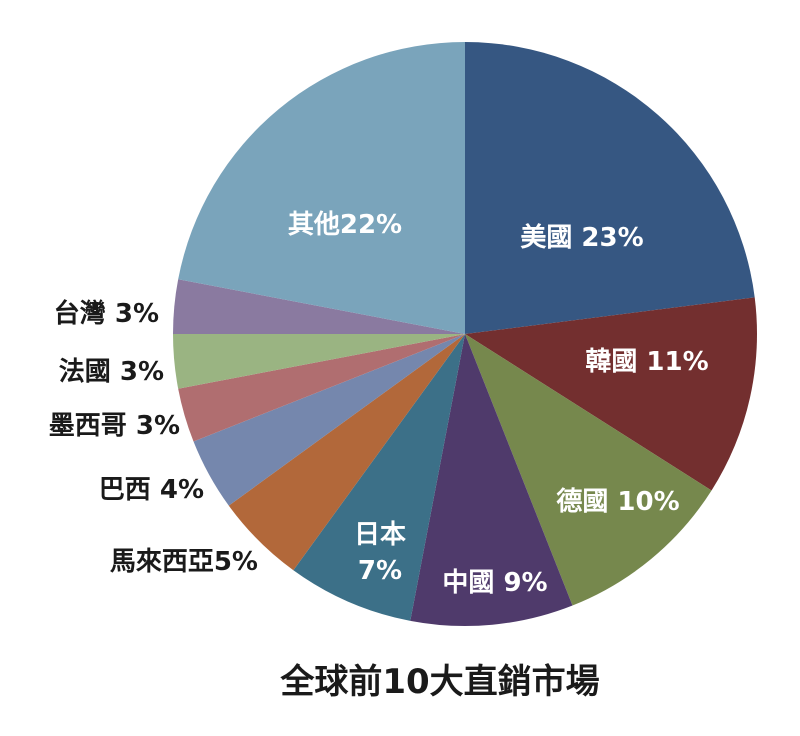  What do you see at coordinates (106, 313) in the screenshot?
I see `slice-label: 台灣 3%` at bounding box center [106, 313].